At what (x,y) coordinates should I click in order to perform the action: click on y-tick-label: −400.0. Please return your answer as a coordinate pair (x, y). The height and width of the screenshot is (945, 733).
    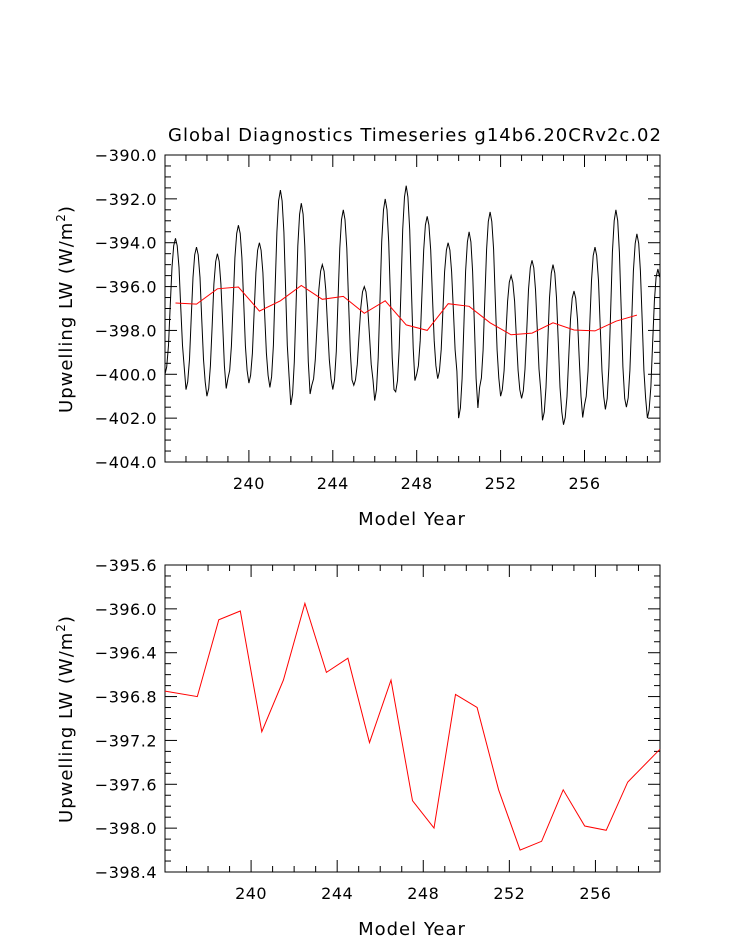
    Looking at the image, I should click on (126, 374).